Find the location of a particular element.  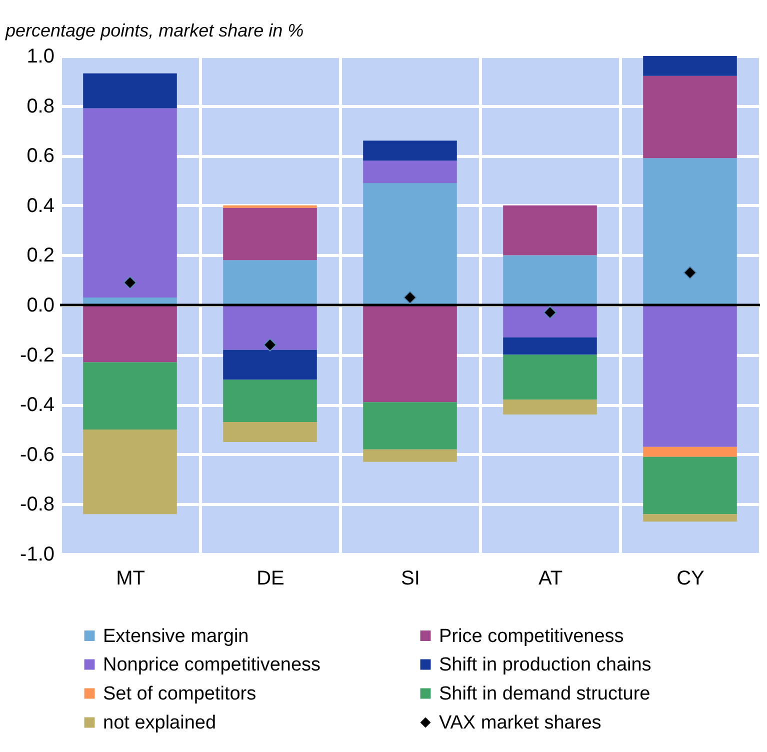

legend-label: Price competitiveness is located at coordinates (531, 636).